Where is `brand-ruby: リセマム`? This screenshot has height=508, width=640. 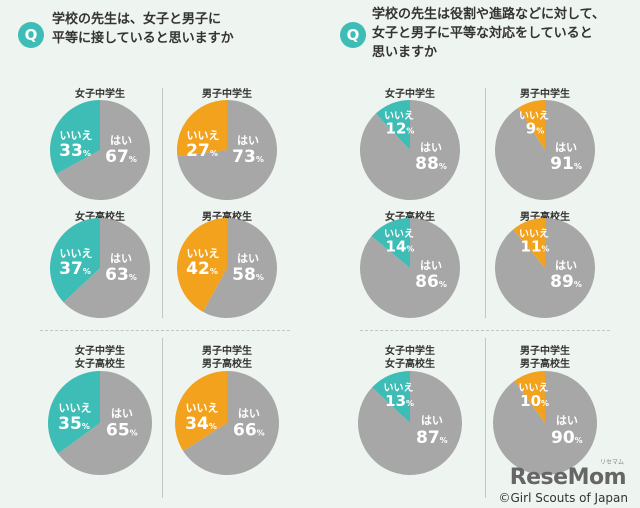 brand-ruby: リセマム is located at coordinates (611, 462).